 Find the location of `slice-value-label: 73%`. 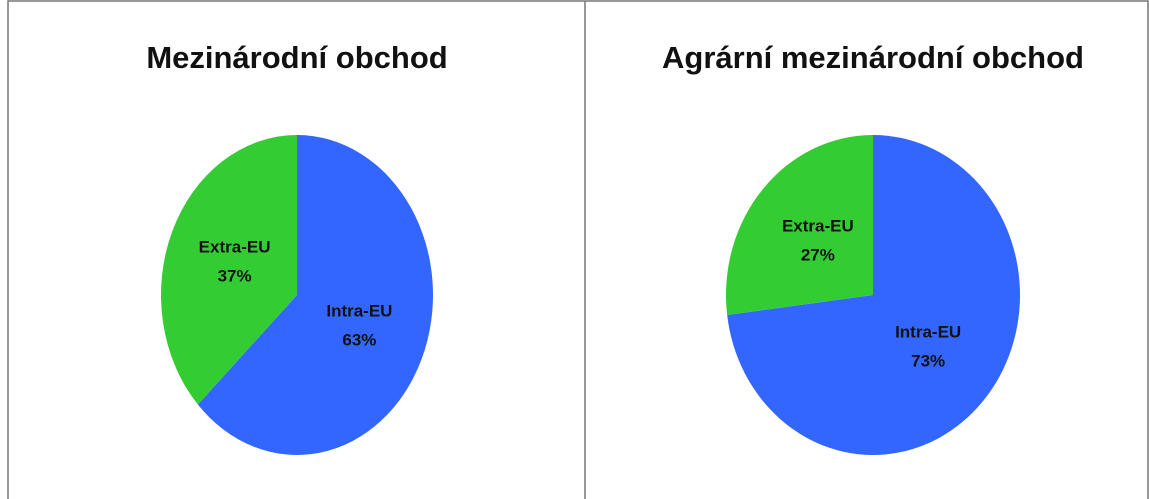

slice-value-label: 73% is located at coordinates (928, 360).